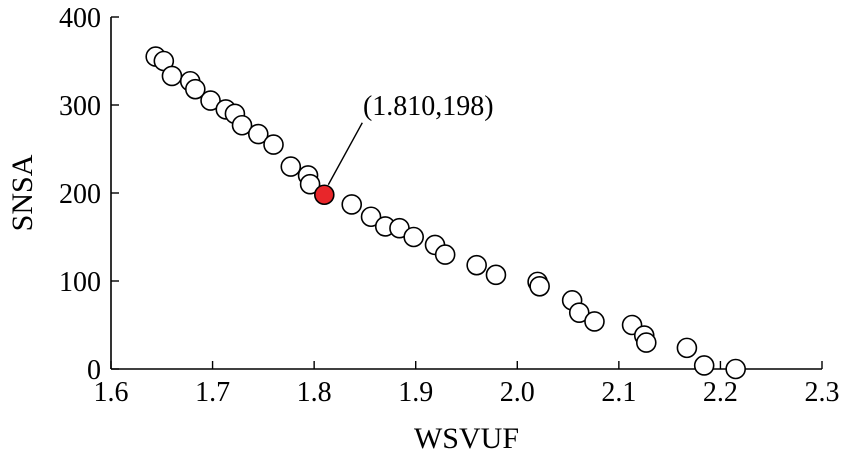 The image size is (848, 456). I want to click on x-tick-label: 1.7, so click(212, 392).